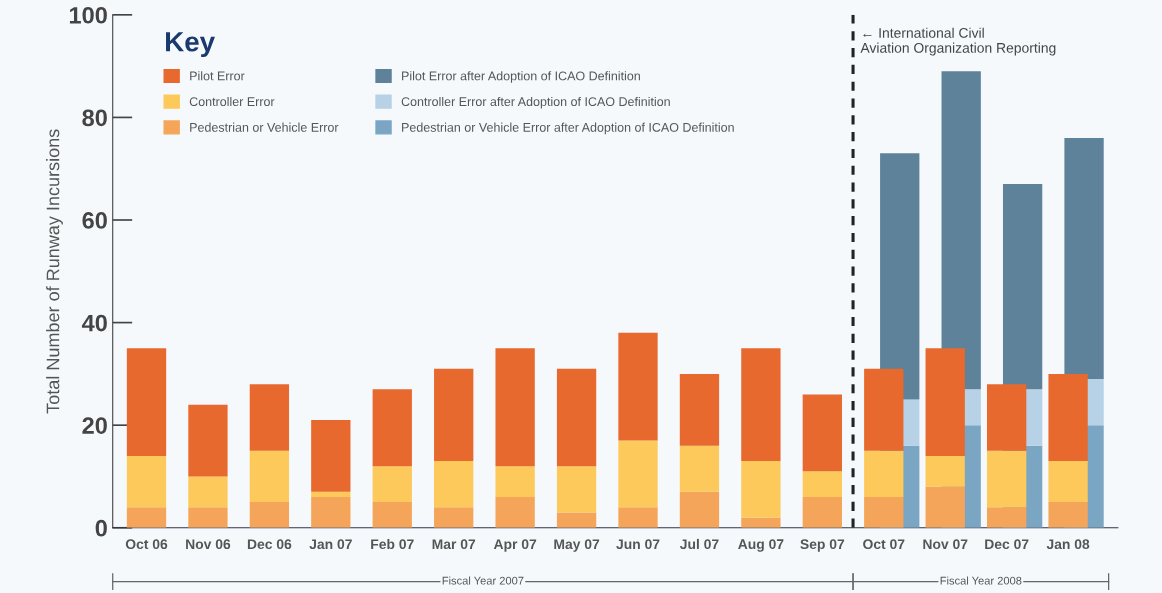 The height and width of the screenshot is (593, 1162). Describe the element at coordinates (101, 528) in the screenshot. I see `y-tick-label: 0` at that location.